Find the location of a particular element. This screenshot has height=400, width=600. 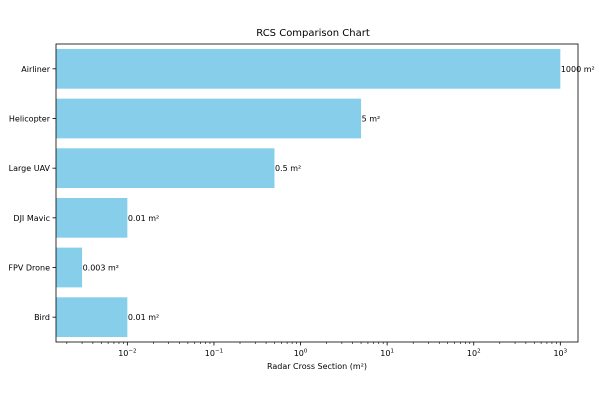

x-tick-label-1: 10⁻¹ is located at coordinates (214, 354).